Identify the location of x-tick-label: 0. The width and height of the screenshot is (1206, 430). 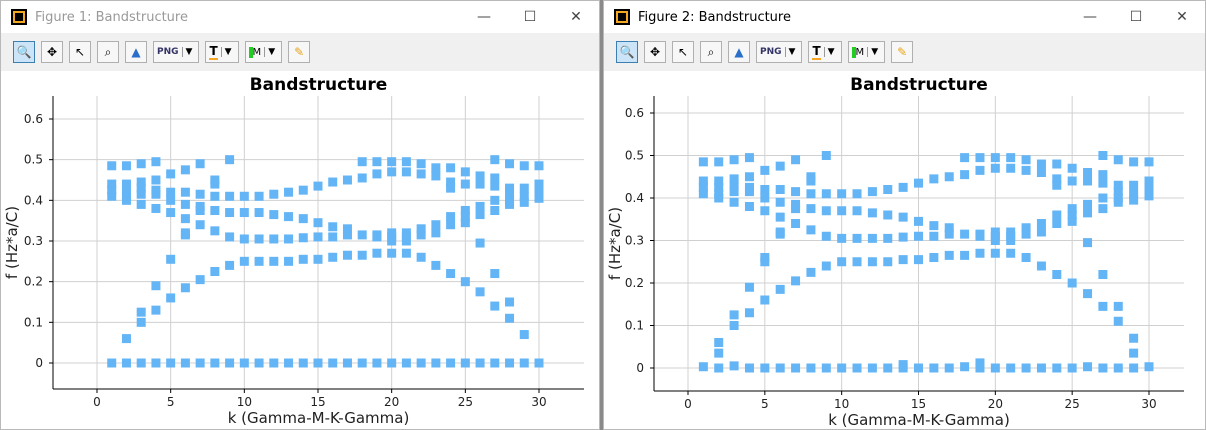
(688, 404).